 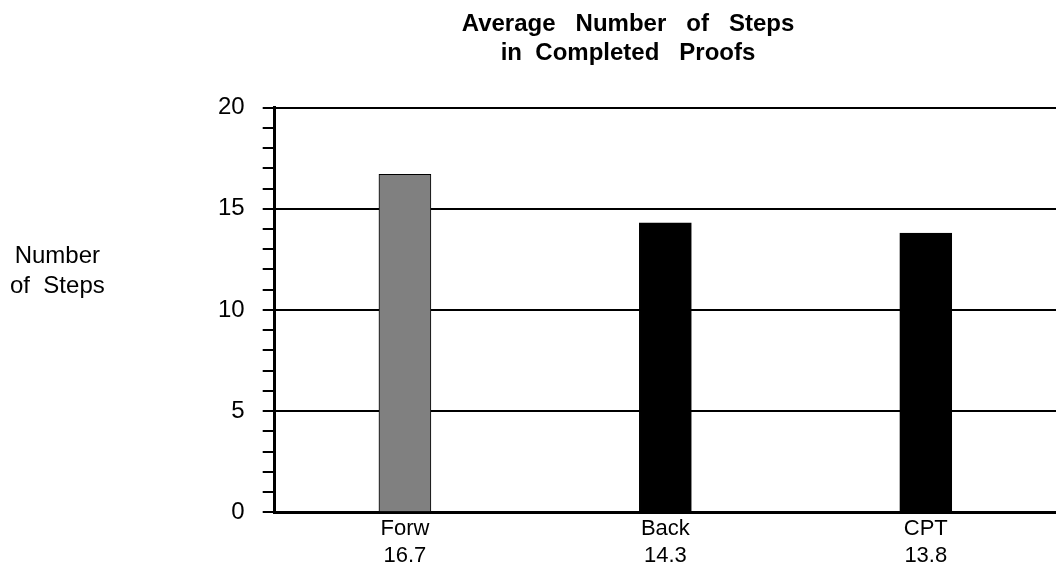 I want to click on y-tick-label: 10, so click(x=231, y=308).